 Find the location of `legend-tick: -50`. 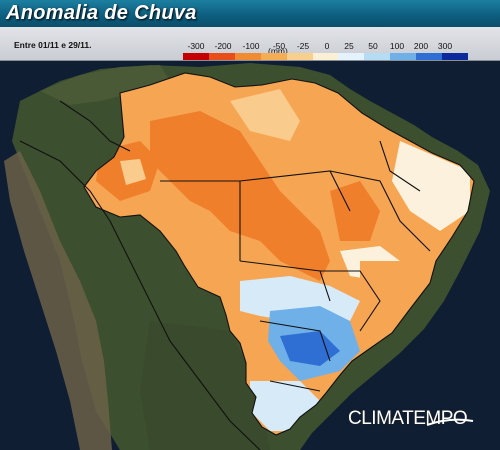

legend-tick: -50 is located at coordinates (279, 46).